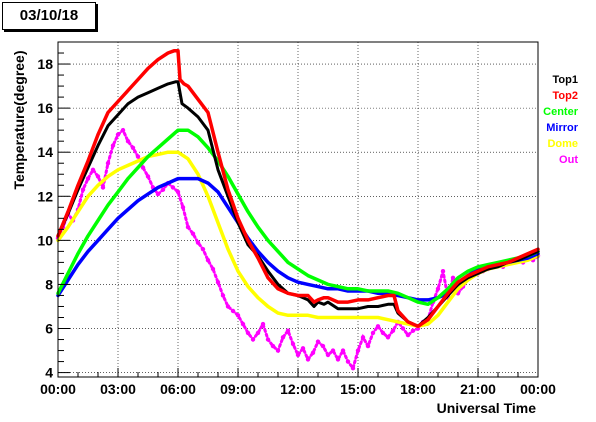 Image resolution: width=596 pixels, height=422 pixels. I want to click on y-tick-label: 10, so click(45, 240).